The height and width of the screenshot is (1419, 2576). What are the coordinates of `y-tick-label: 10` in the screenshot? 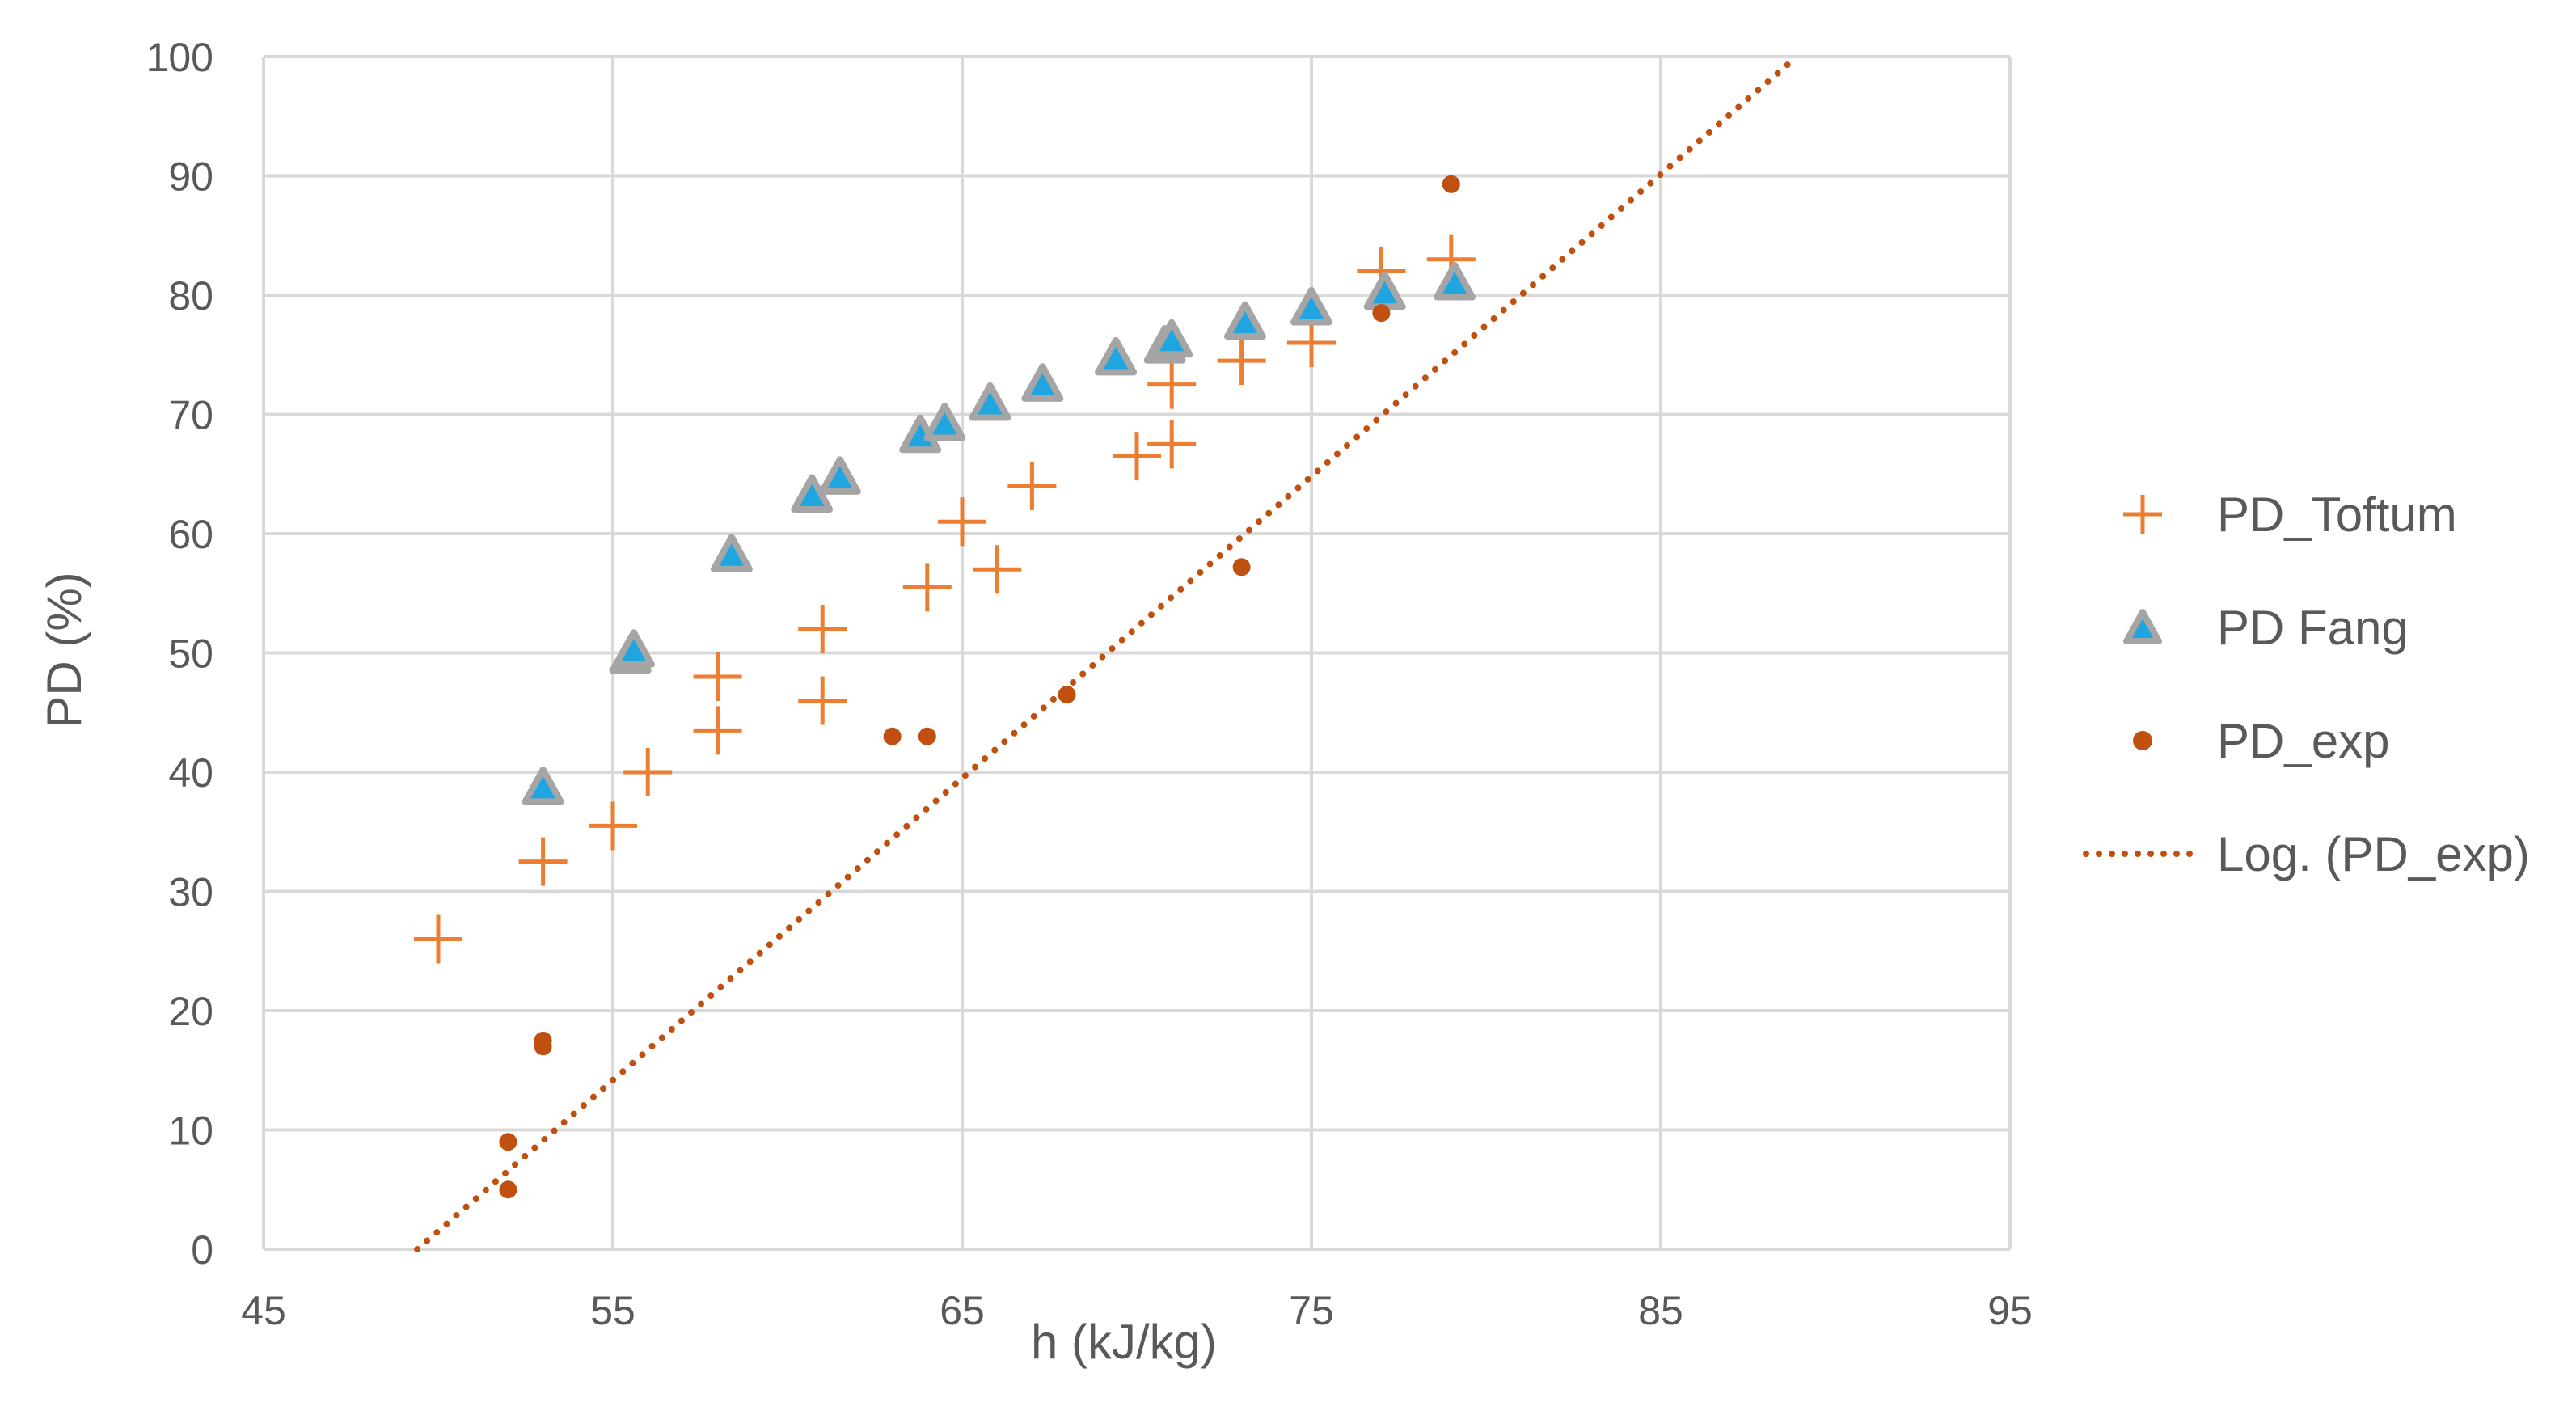 It's located at (190, 1131).